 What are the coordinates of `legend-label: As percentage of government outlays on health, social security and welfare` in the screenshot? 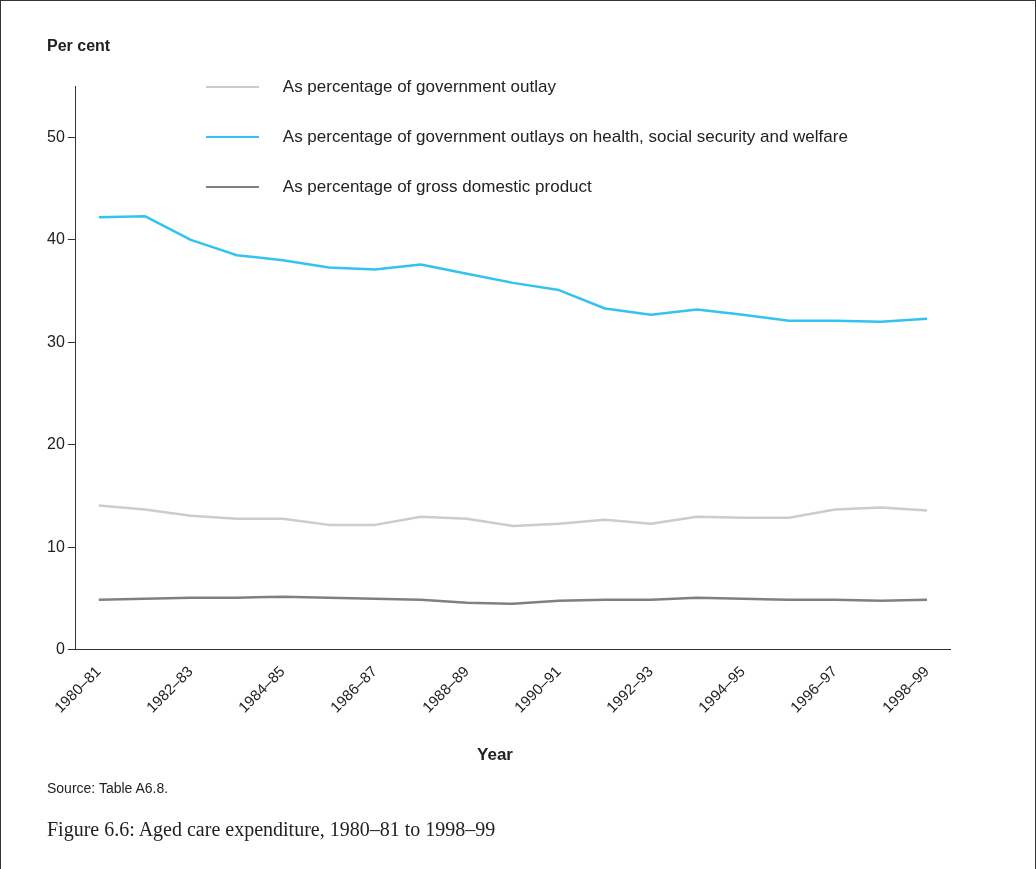 It's located at (565, 136).